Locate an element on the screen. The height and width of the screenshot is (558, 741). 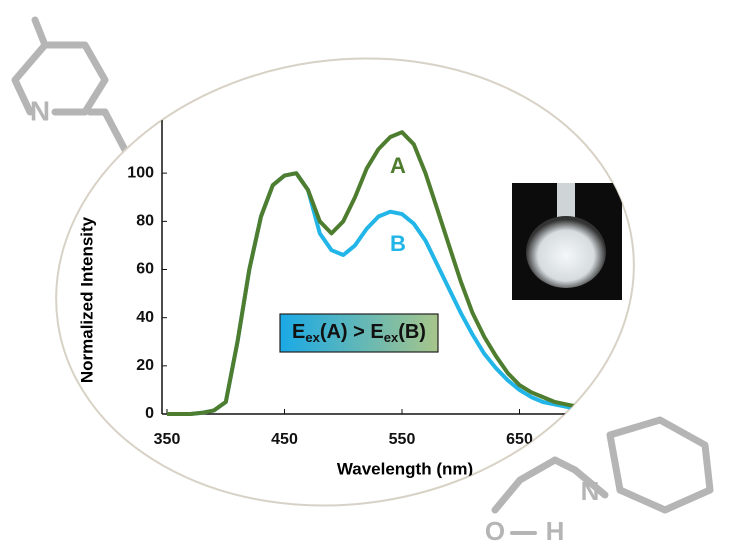
y-tick-label: 20 is located at coordinates (145, 365).